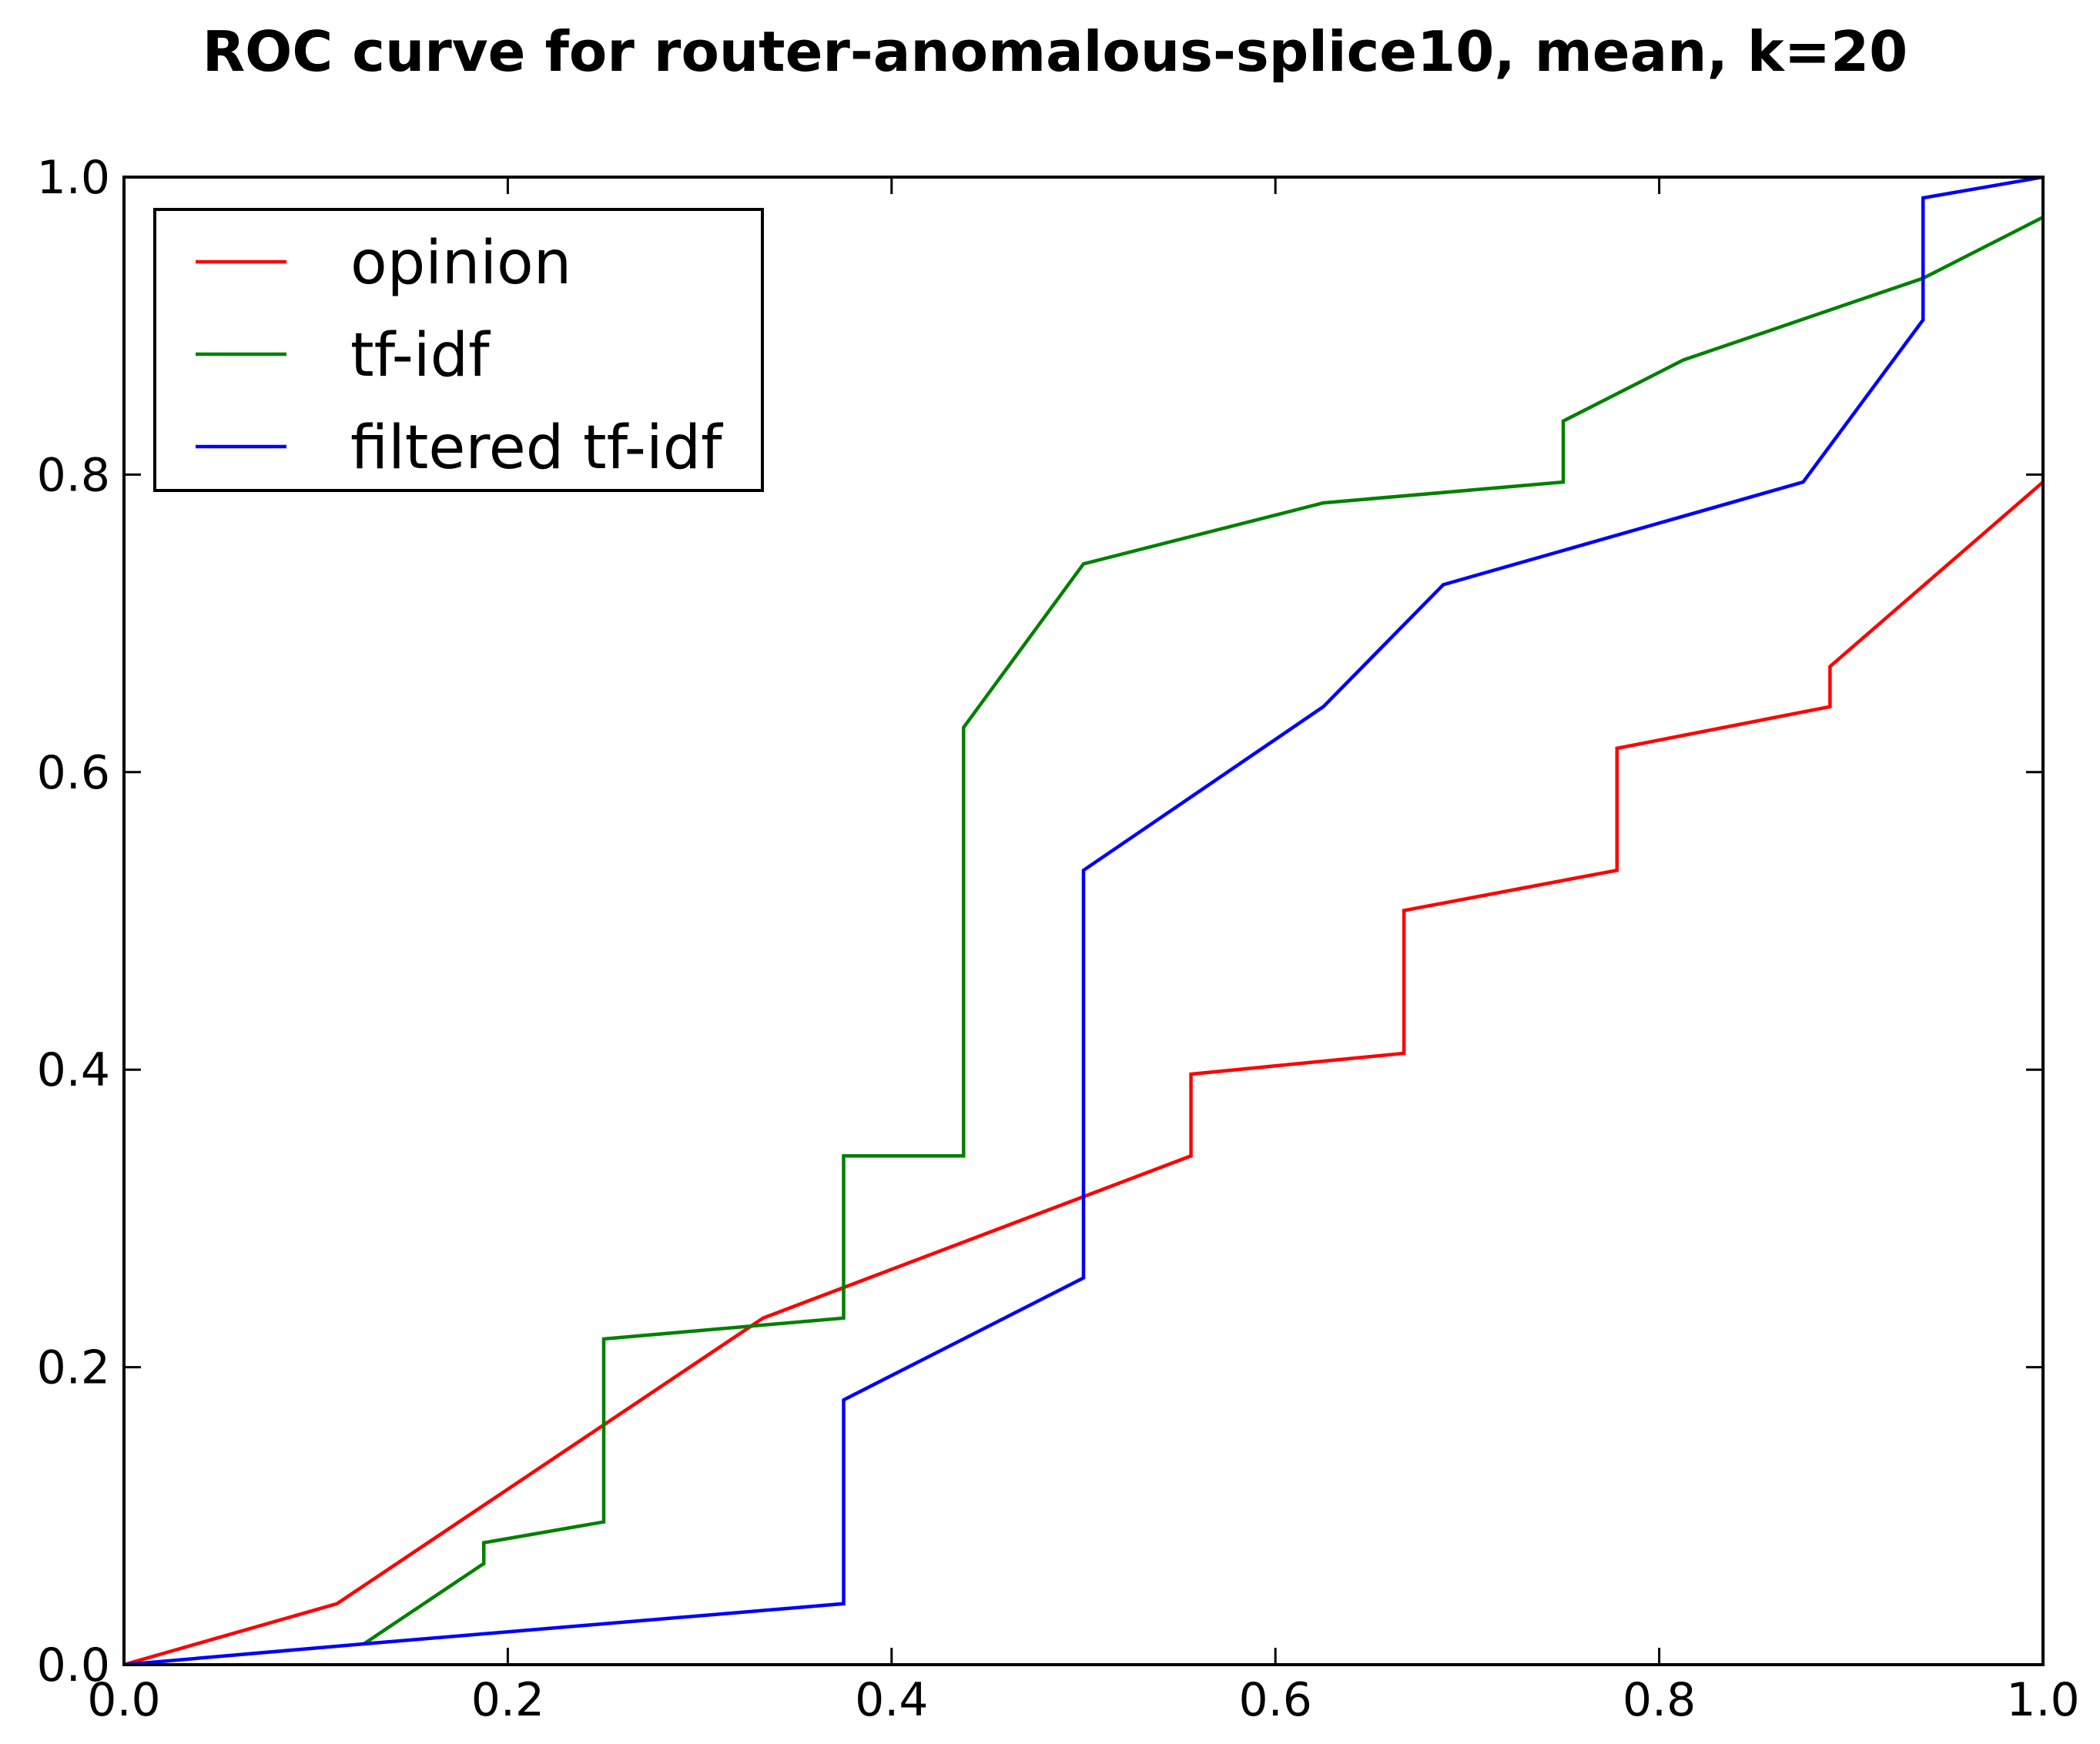 Image resolution: width=2100 pixels, height=1744 pixels. I want to click on x-tick-label: 0.6, so click(1274, 1700).